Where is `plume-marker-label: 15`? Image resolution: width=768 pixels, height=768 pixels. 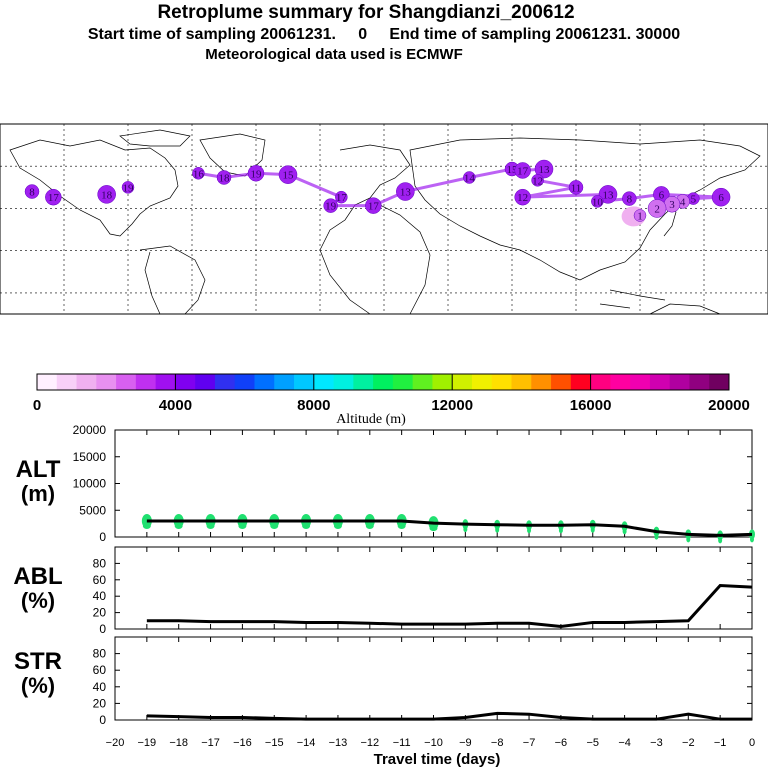
plume-marker-label: 15 is located at coordinates (289, 176).